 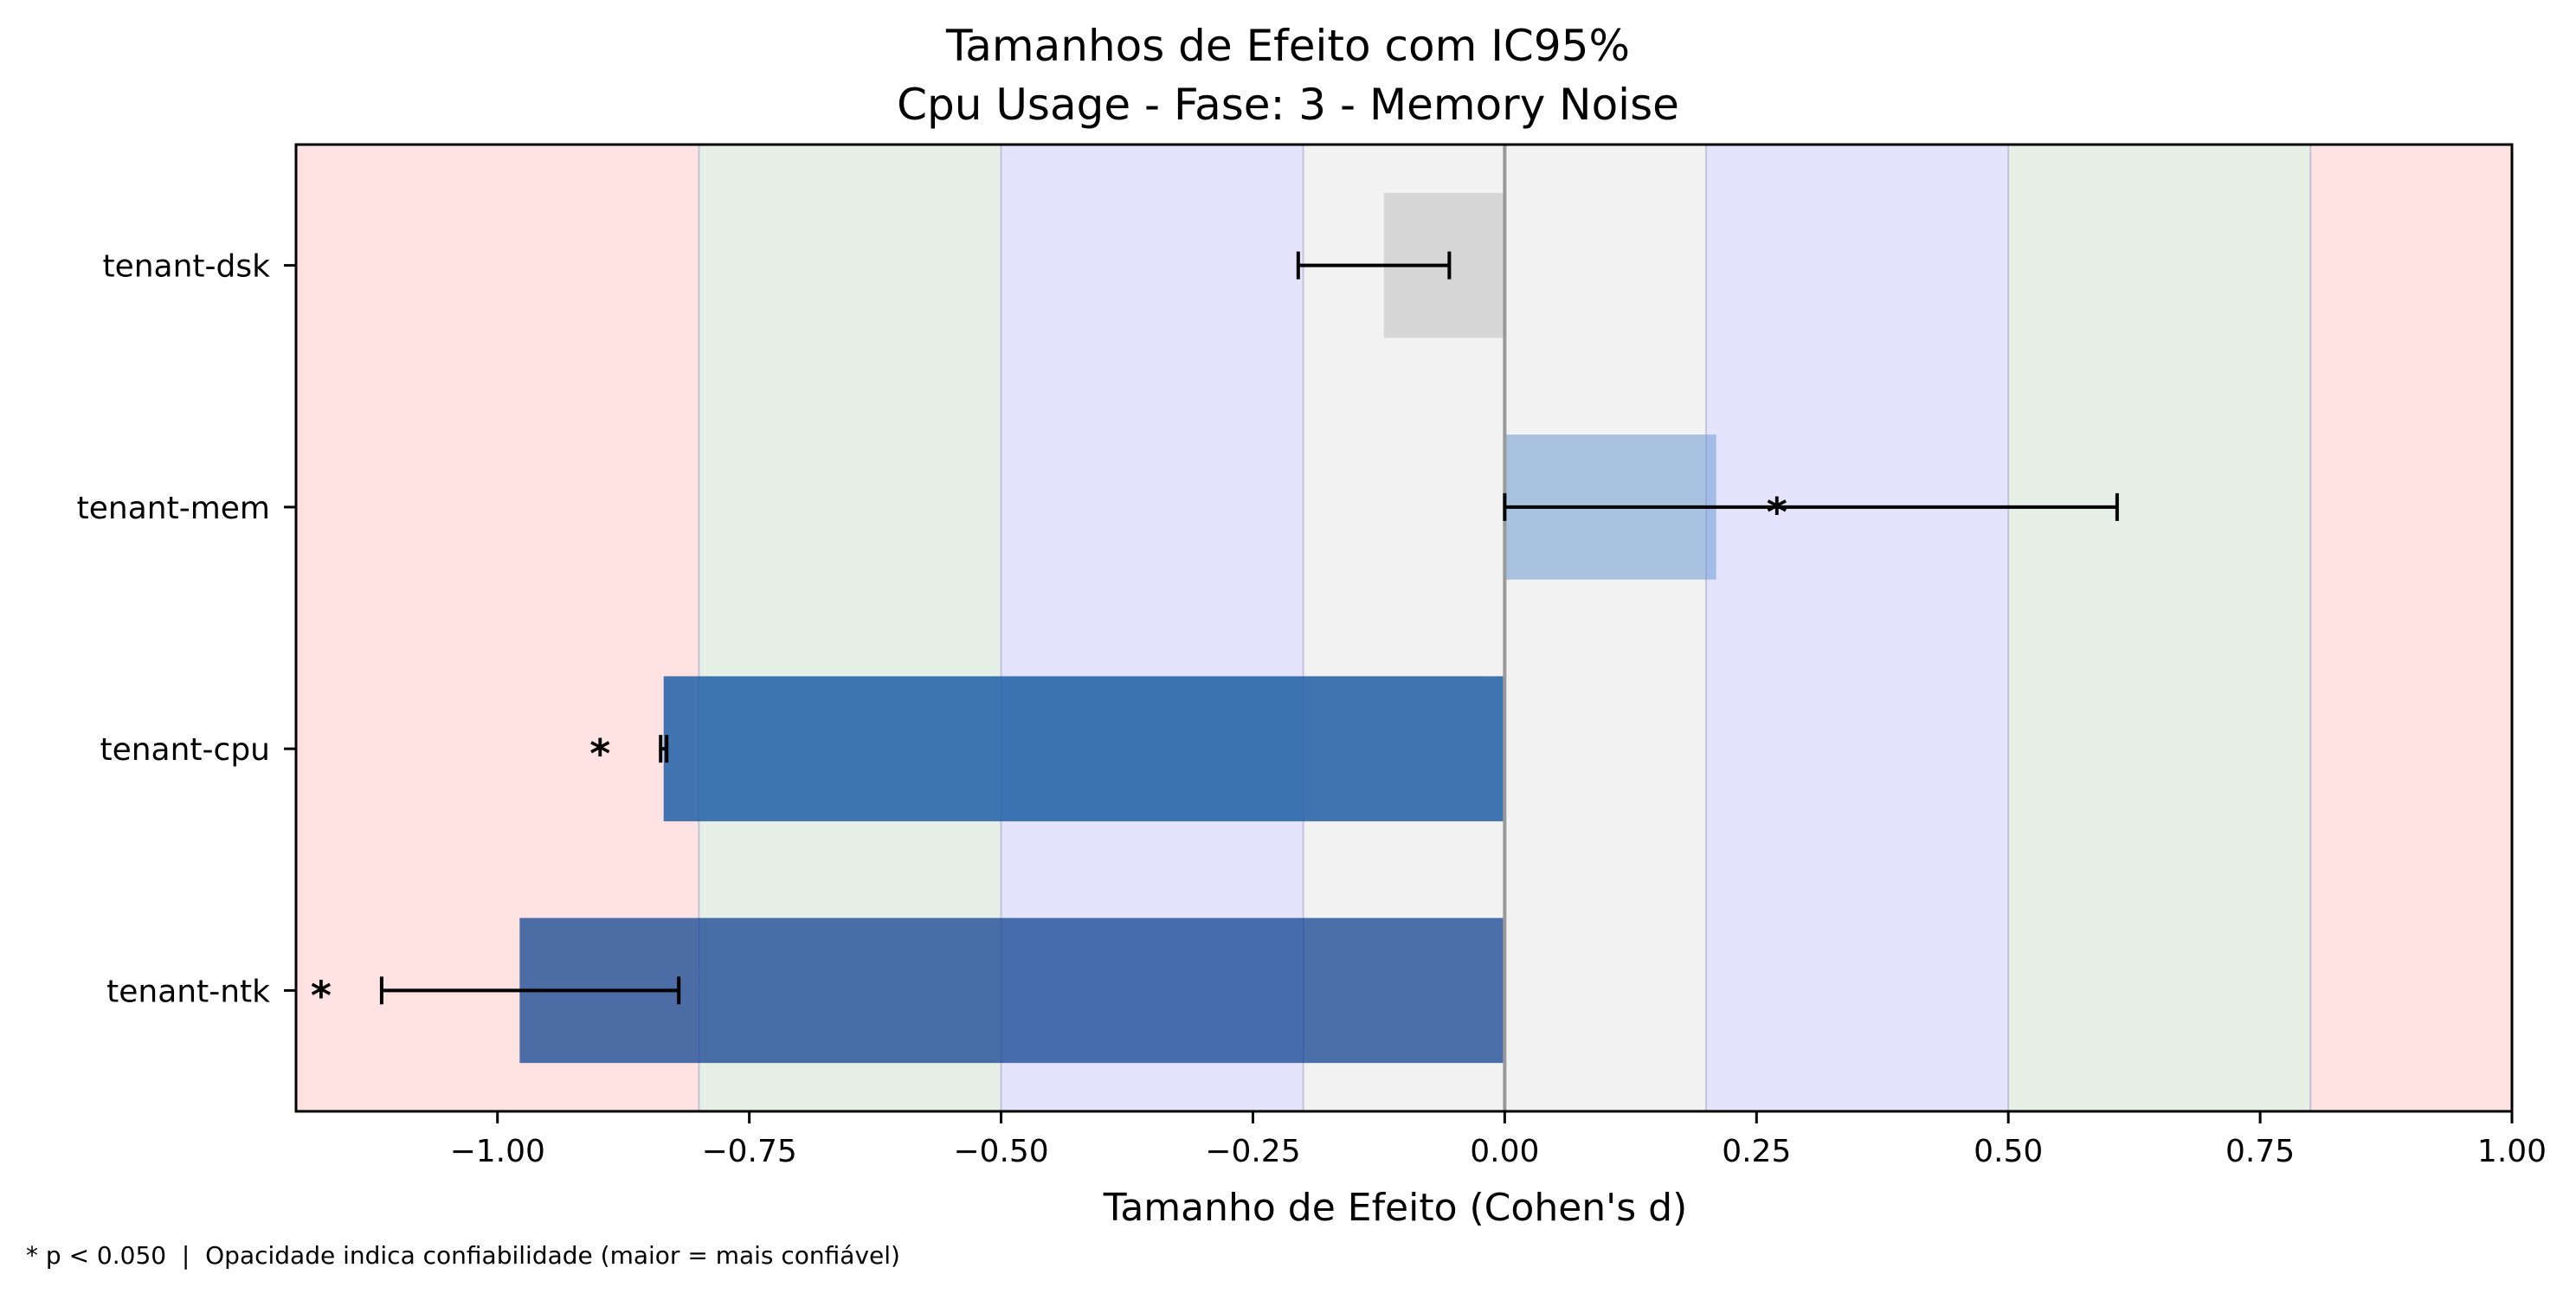 I want to click on chart-subtitle: Cpu Usage - Fase: 3 - Memory Noise, so click(x=1288, y=105).